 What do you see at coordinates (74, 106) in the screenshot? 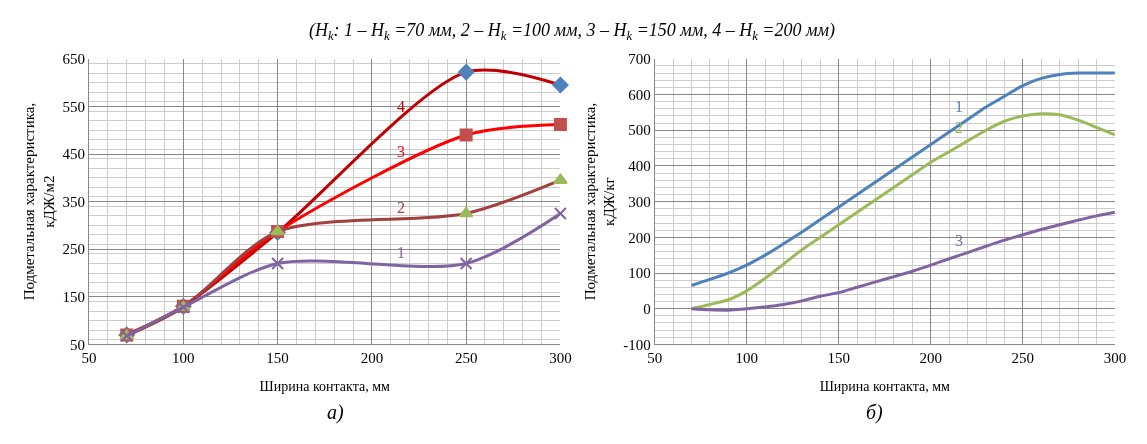
I see `y-tick-label: 550` at bounding box center [74, 106].